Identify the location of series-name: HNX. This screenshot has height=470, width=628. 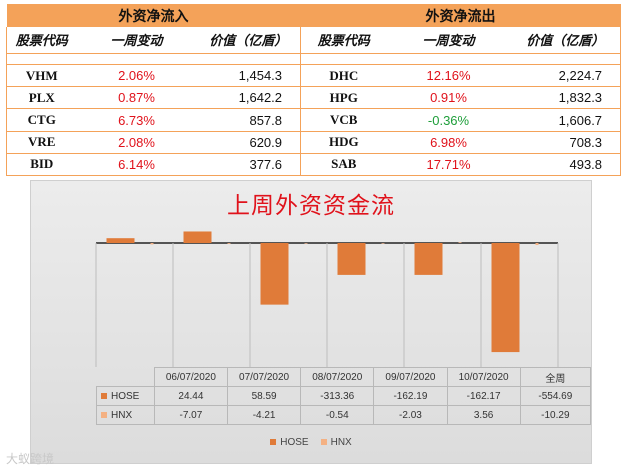
(122, 415).